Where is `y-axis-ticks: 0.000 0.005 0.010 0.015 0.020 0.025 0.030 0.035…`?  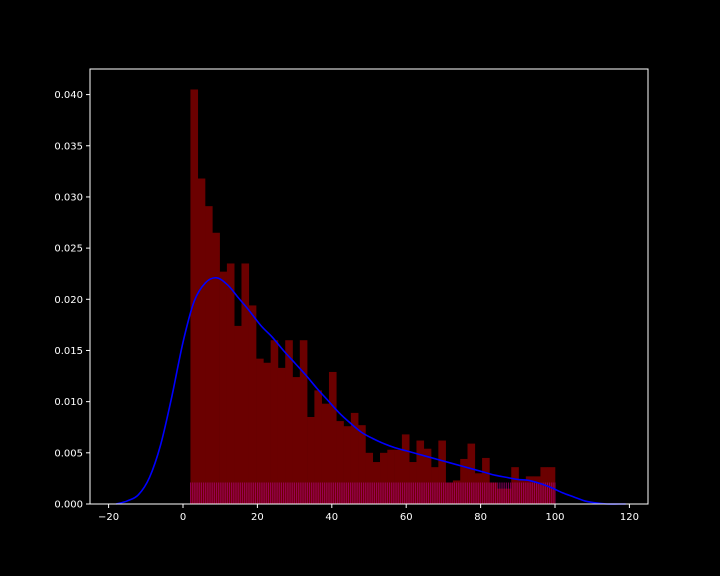 y-axis-ticks: 0.000 0.005 0.010 0.015 0.020 0.025 0.030 0.035… is located at coordinates (72, 300).